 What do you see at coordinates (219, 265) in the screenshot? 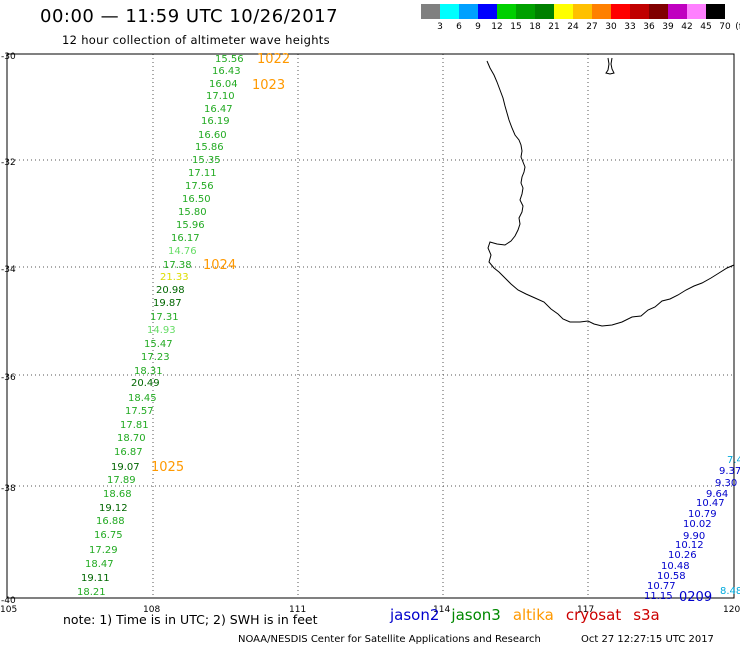
I see `pass-cycle-label: 1024` at bounding box center [219, 265].